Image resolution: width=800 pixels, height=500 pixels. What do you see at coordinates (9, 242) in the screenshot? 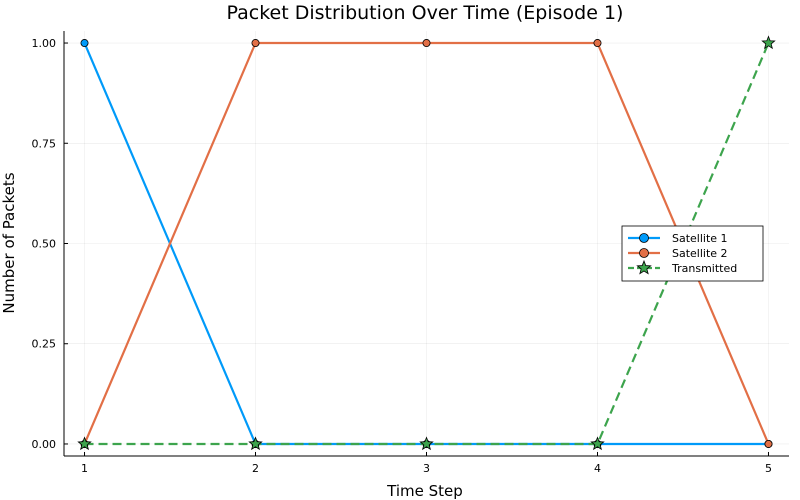
I see `y-axis-label: Number of Packets` at bounding box center [9, 242].